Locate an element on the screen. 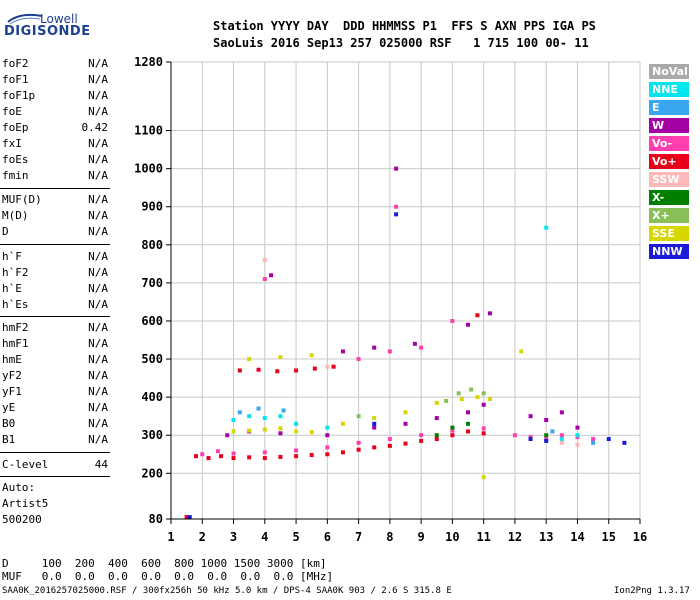 The image size is (700, 600). param-row-foF1: foF1 N/A is located at coordinates (55, 81).